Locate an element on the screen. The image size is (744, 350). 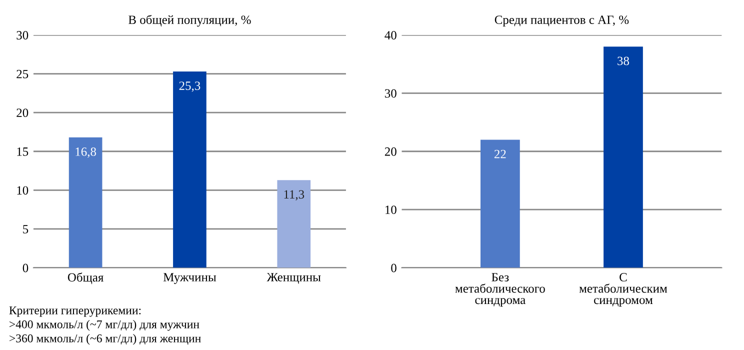
x-tick-label: Общая is located at coordinates (86, 278).